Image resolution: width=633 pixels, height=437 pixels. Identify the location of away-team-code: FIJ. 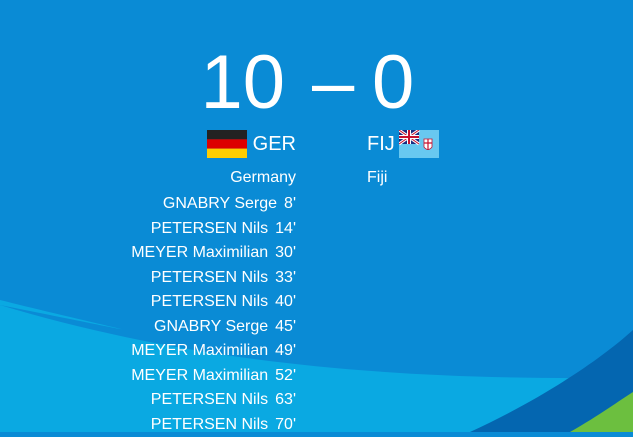
(381, 144).